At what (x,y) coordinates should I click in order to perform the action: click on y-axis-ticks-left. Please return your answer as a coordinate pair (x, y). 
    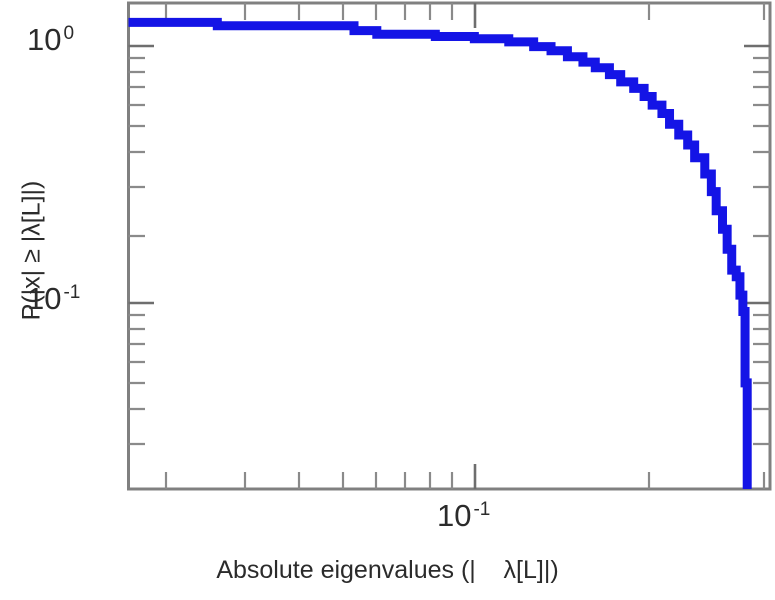
    Looking at the image, I should click on (141, 245).